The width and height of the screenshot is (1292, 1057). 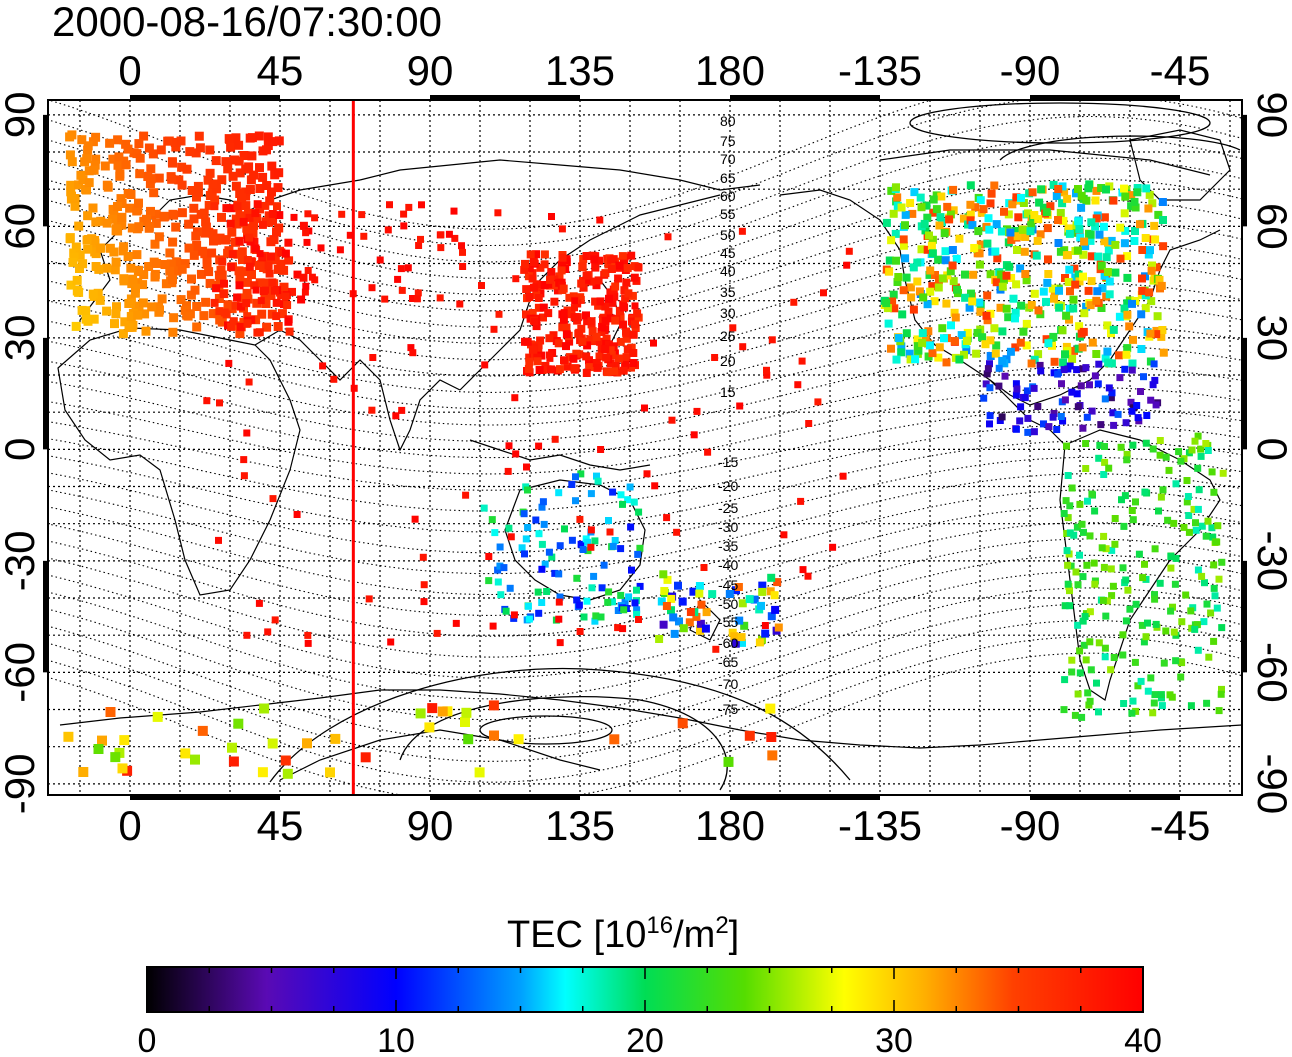 I want to click on magnetic-latitude-contour, so click(x=645, y=245).